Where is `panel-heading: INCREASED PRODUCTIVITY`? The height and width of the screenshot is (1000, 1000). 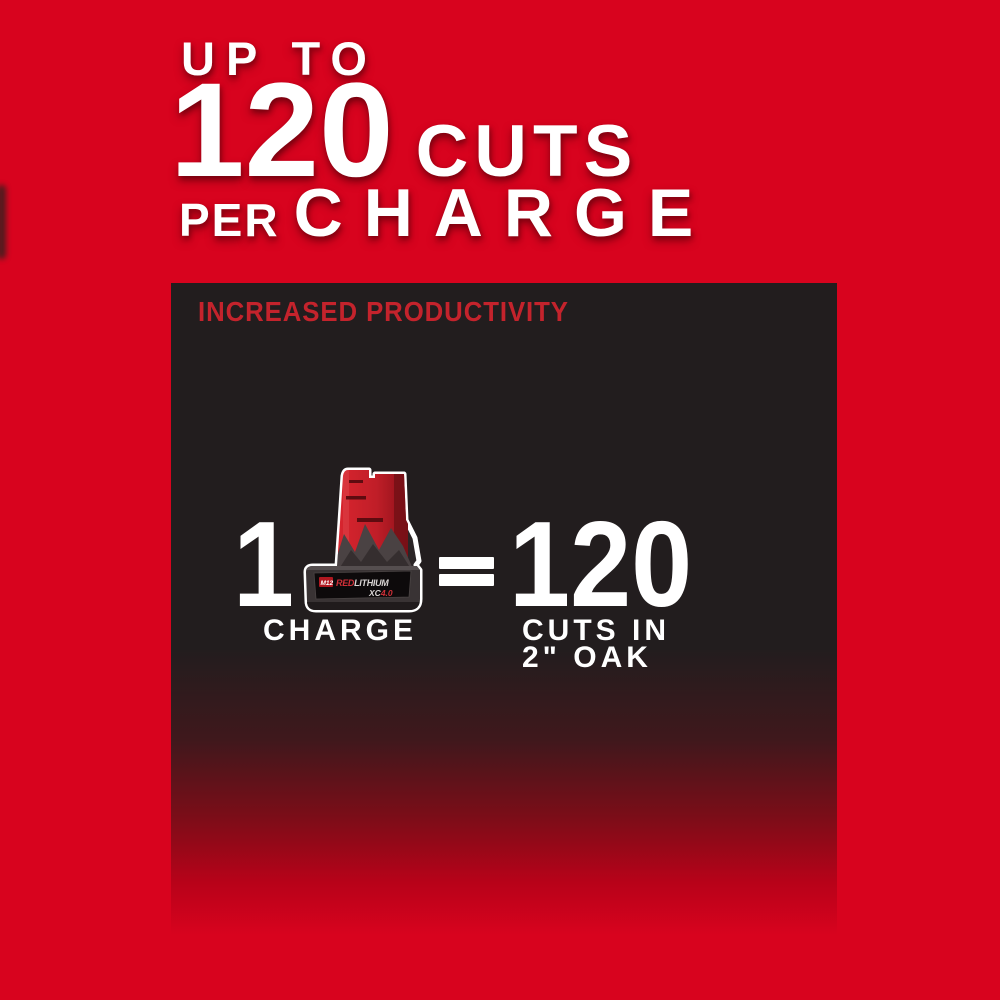
panel-heading: INCREASED PRODUCTIVITY is located at coordinates (383, 311).